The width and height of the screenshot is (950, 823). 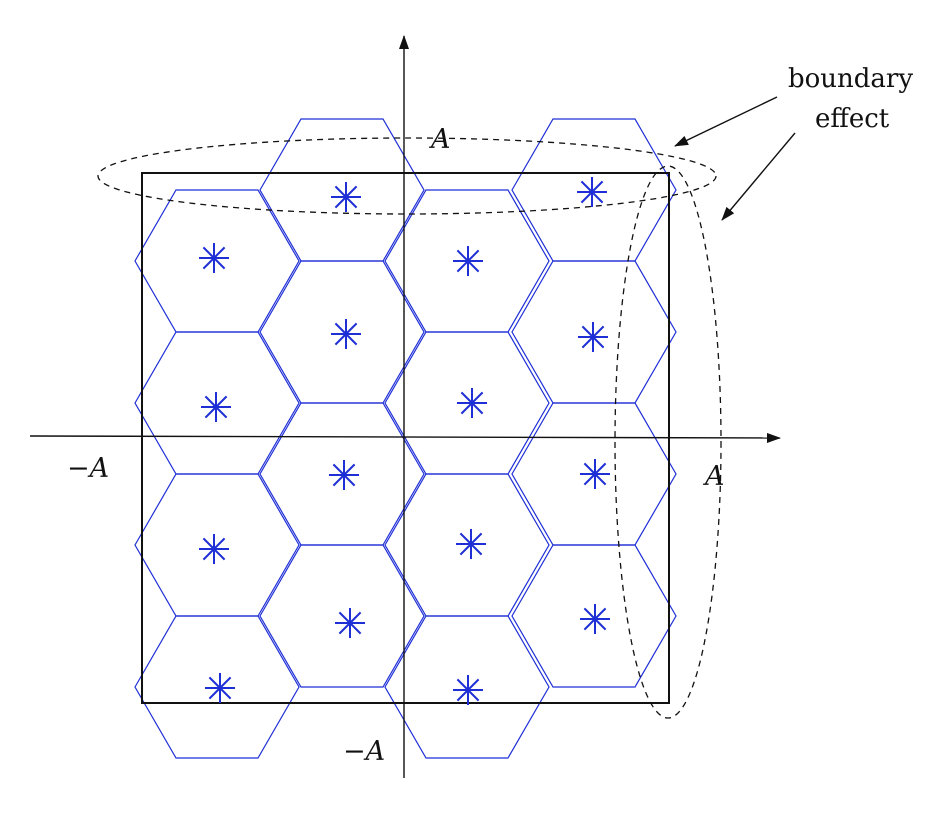 I want to click on label-a-top: A, so click(x=439, y=139).